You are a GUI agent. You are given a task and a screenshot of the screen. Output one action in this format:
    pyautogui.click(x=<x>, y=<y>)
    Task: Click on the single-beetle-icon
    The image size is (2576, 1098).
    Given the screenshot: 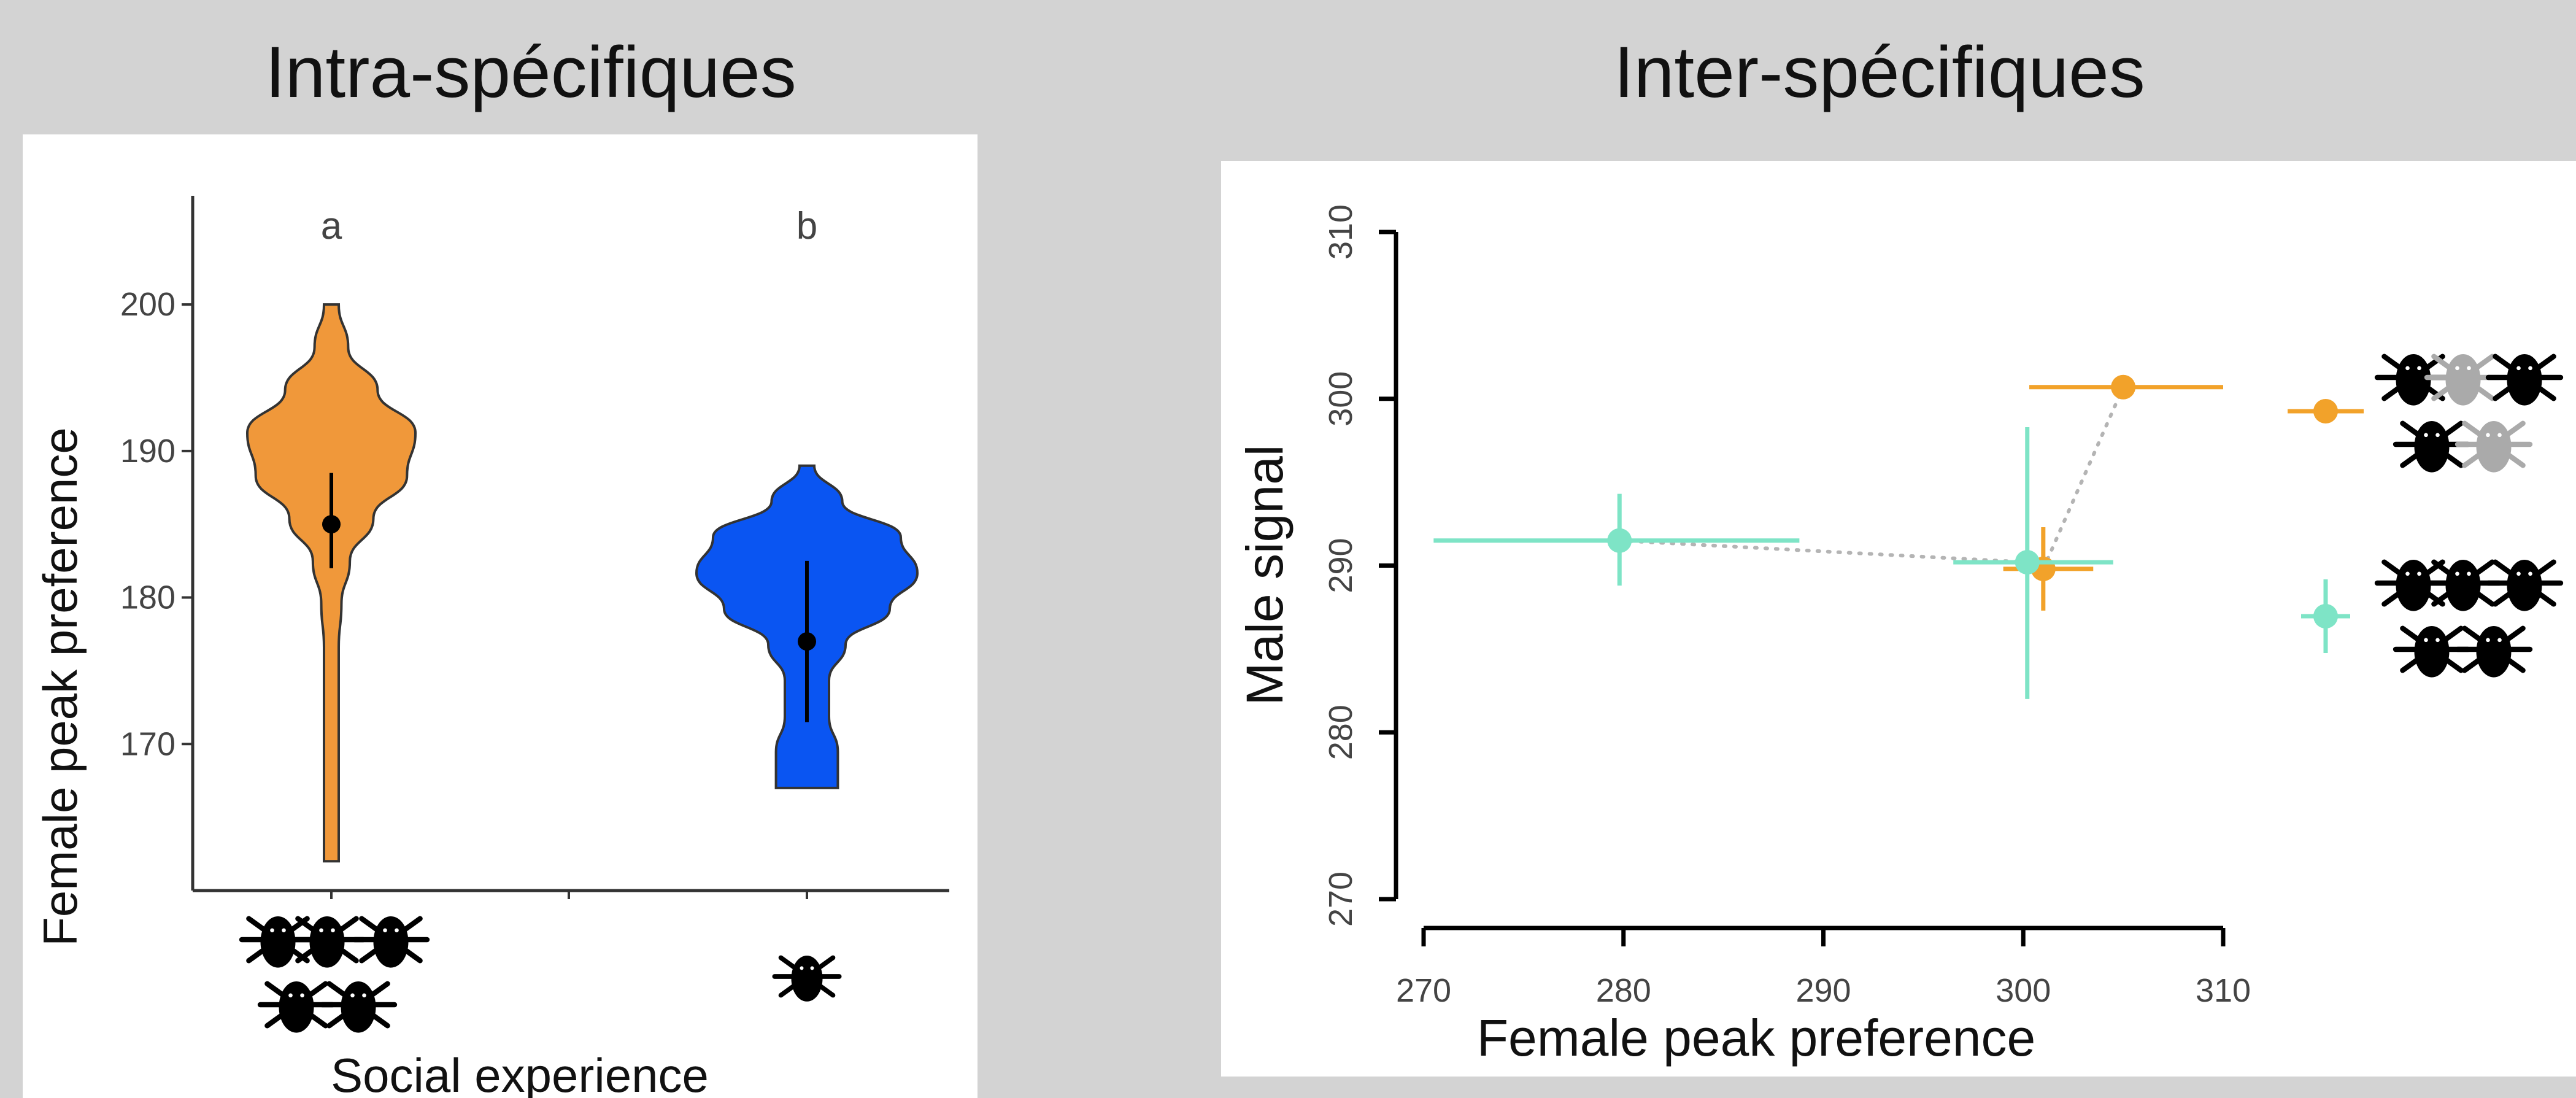 What is the action you would take?
    pyautogui.click(x=807, y=979)
    